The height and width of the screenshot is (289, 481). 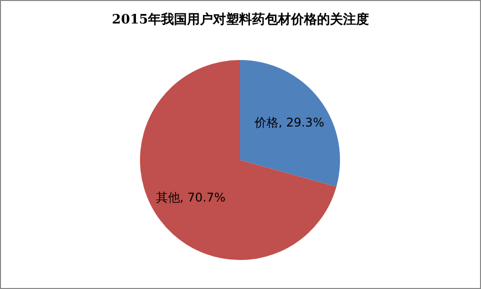 I want to click on chart-title: 2015年我国用户对塑料药包材价格的关注度, so click(x=241, y=20).